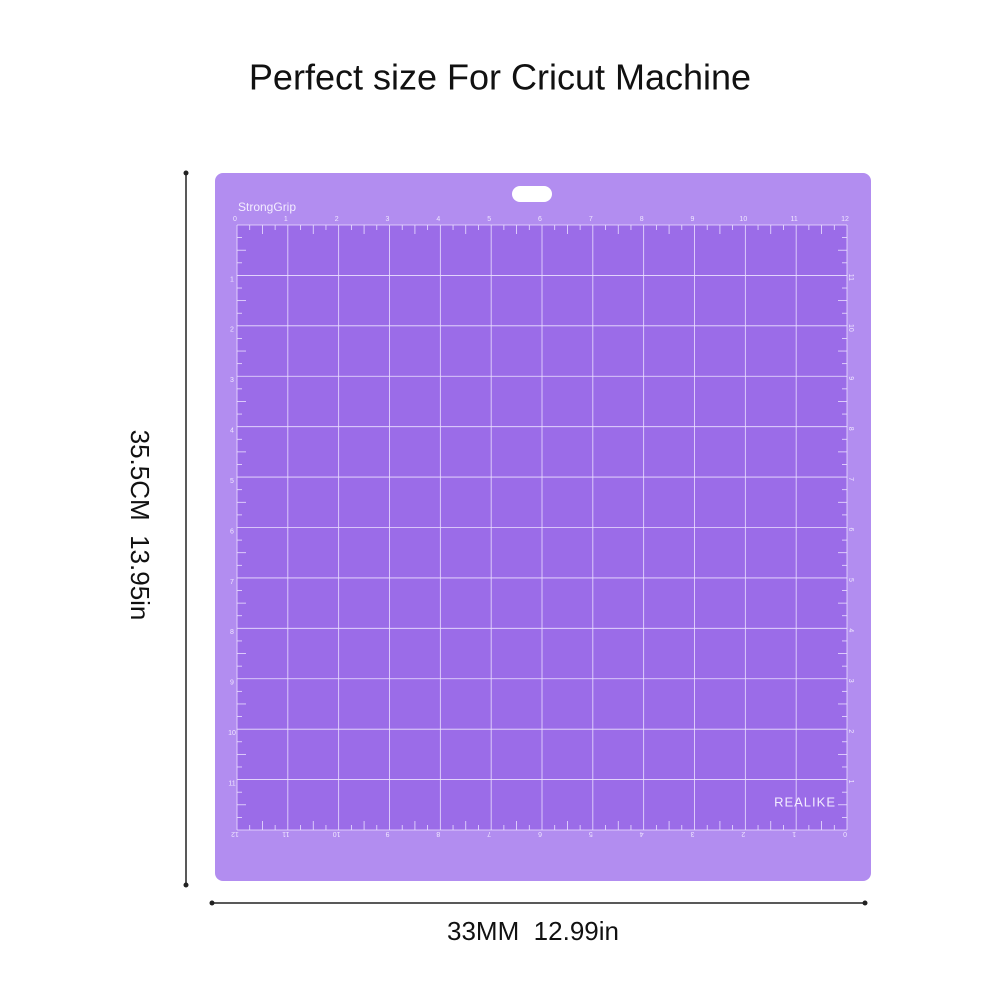 Image resolution: width=1000 pixels, height=1000 pixels. What do you see at coordinates (533, 931) in the screenshot?
I see `width-label: 33MM 12.99in` at bounding box center [533, 931].